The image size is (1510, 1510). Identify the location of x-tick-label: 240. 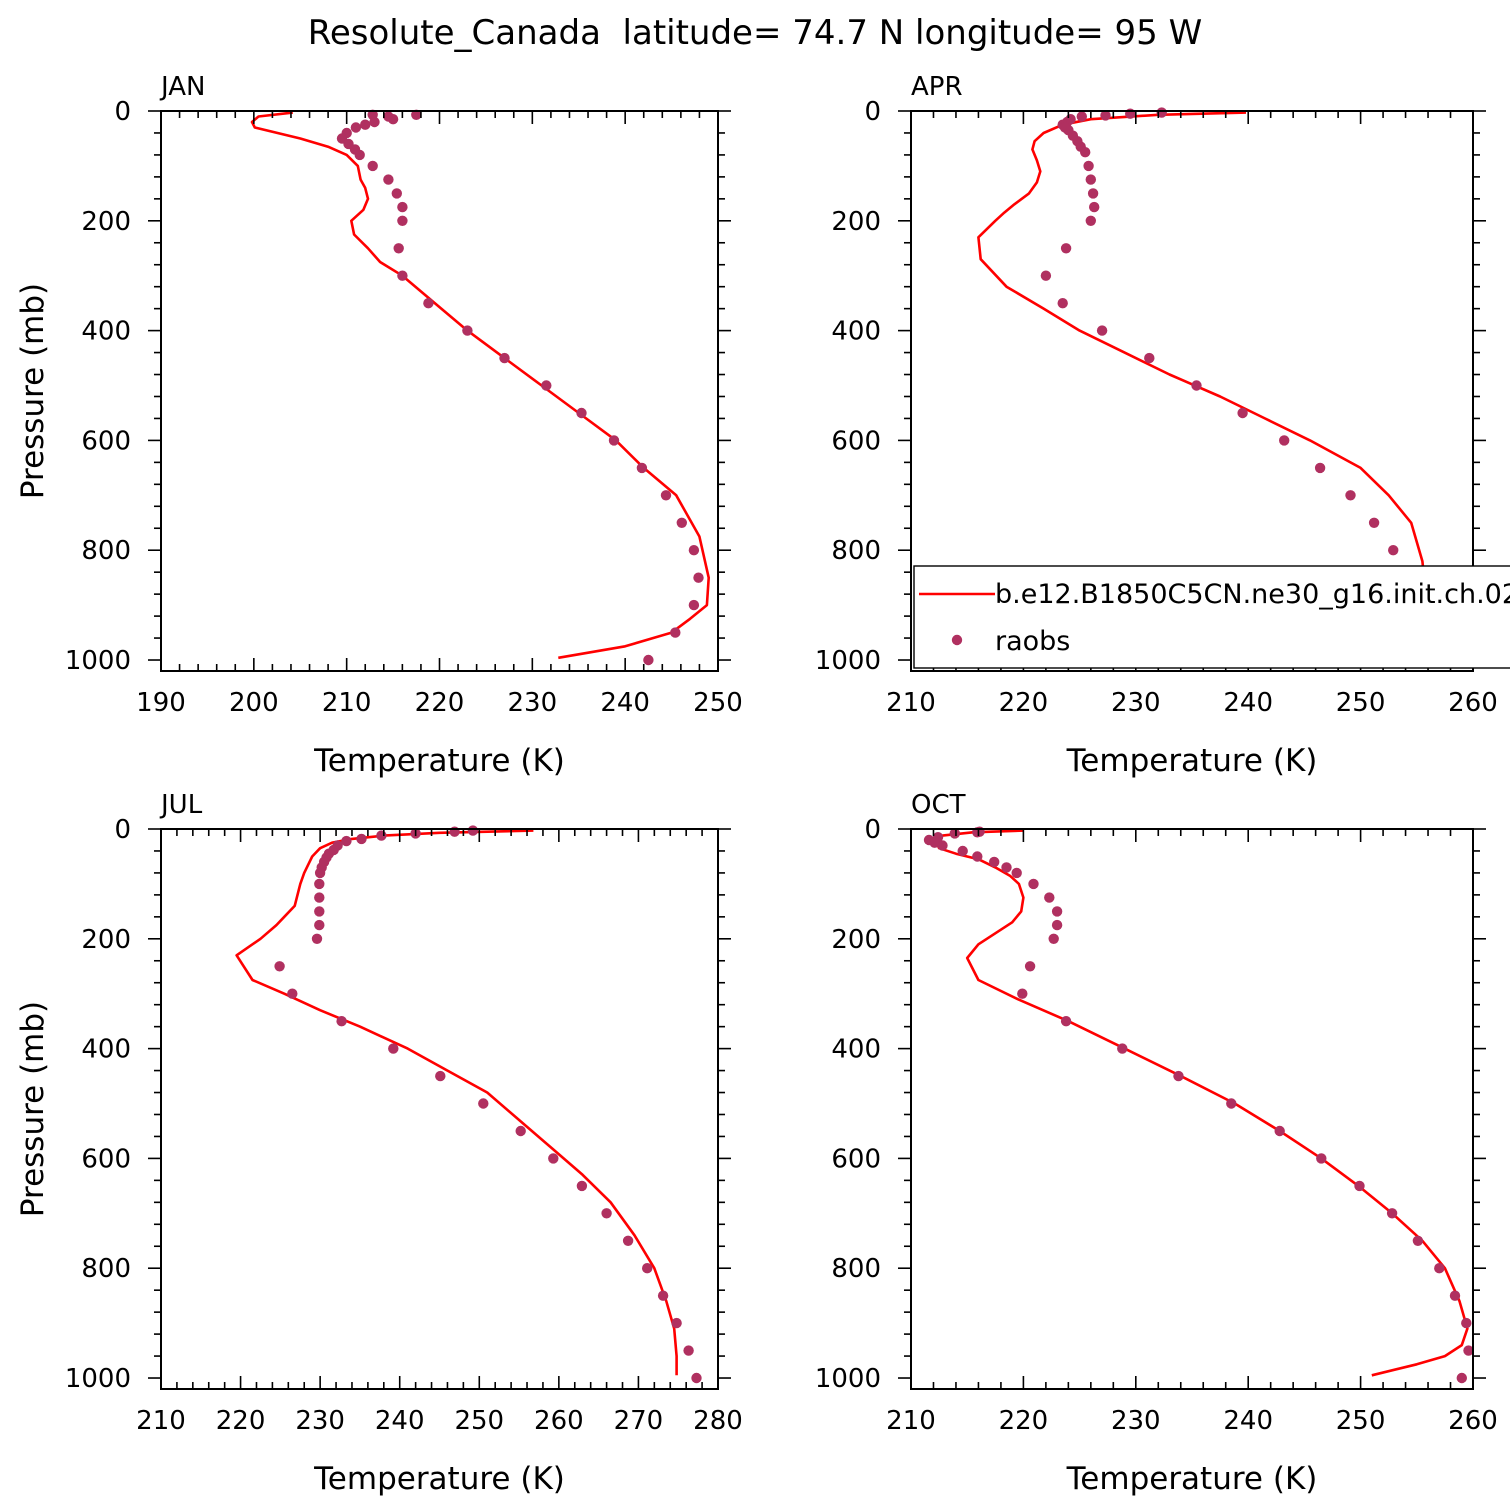
(400, 1421).